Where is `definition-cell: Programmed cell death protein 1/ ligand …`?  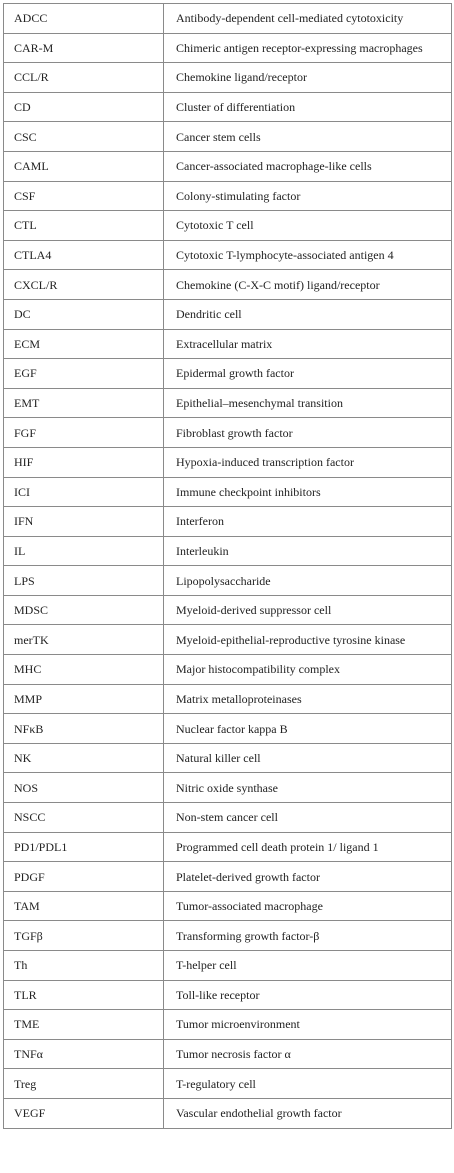
definition-cell: Programmed cell death protein 1/ ligand … is located at coordinates (307, 847).